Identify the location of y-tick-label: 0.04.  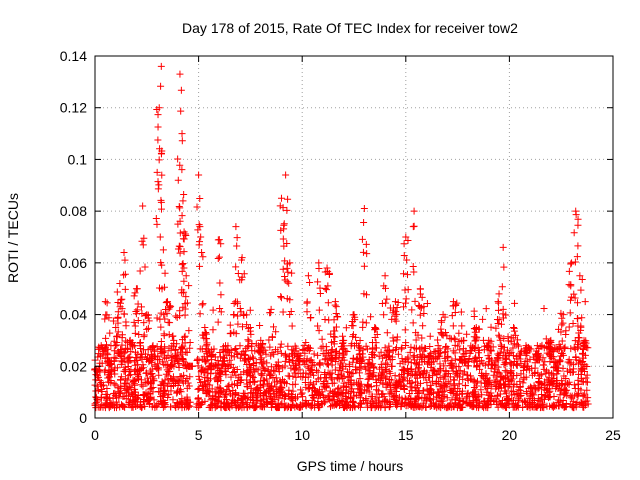
(73, 315).